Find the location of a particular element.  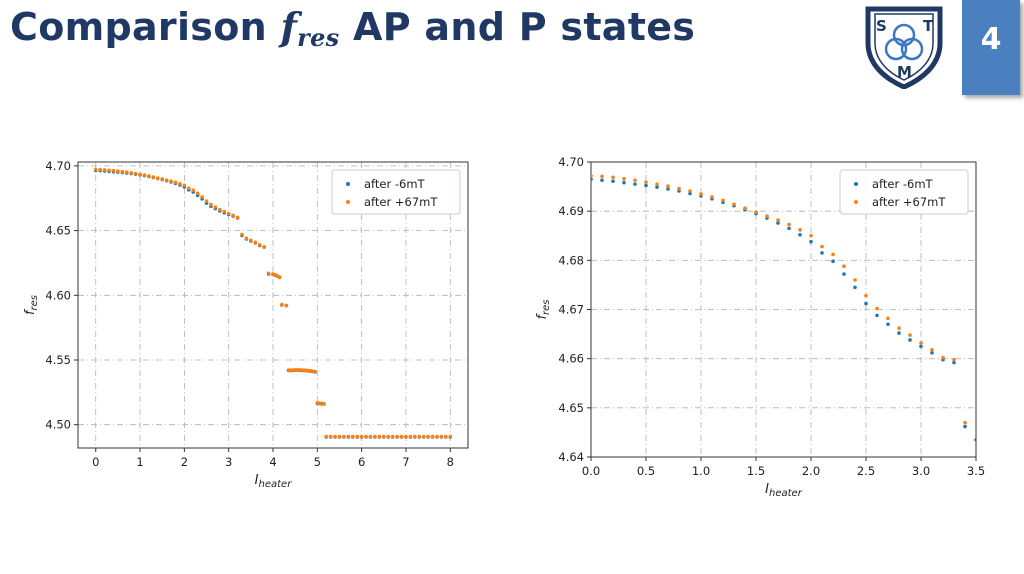

legend-label: after +67mT is located at coordinates (909, 202).